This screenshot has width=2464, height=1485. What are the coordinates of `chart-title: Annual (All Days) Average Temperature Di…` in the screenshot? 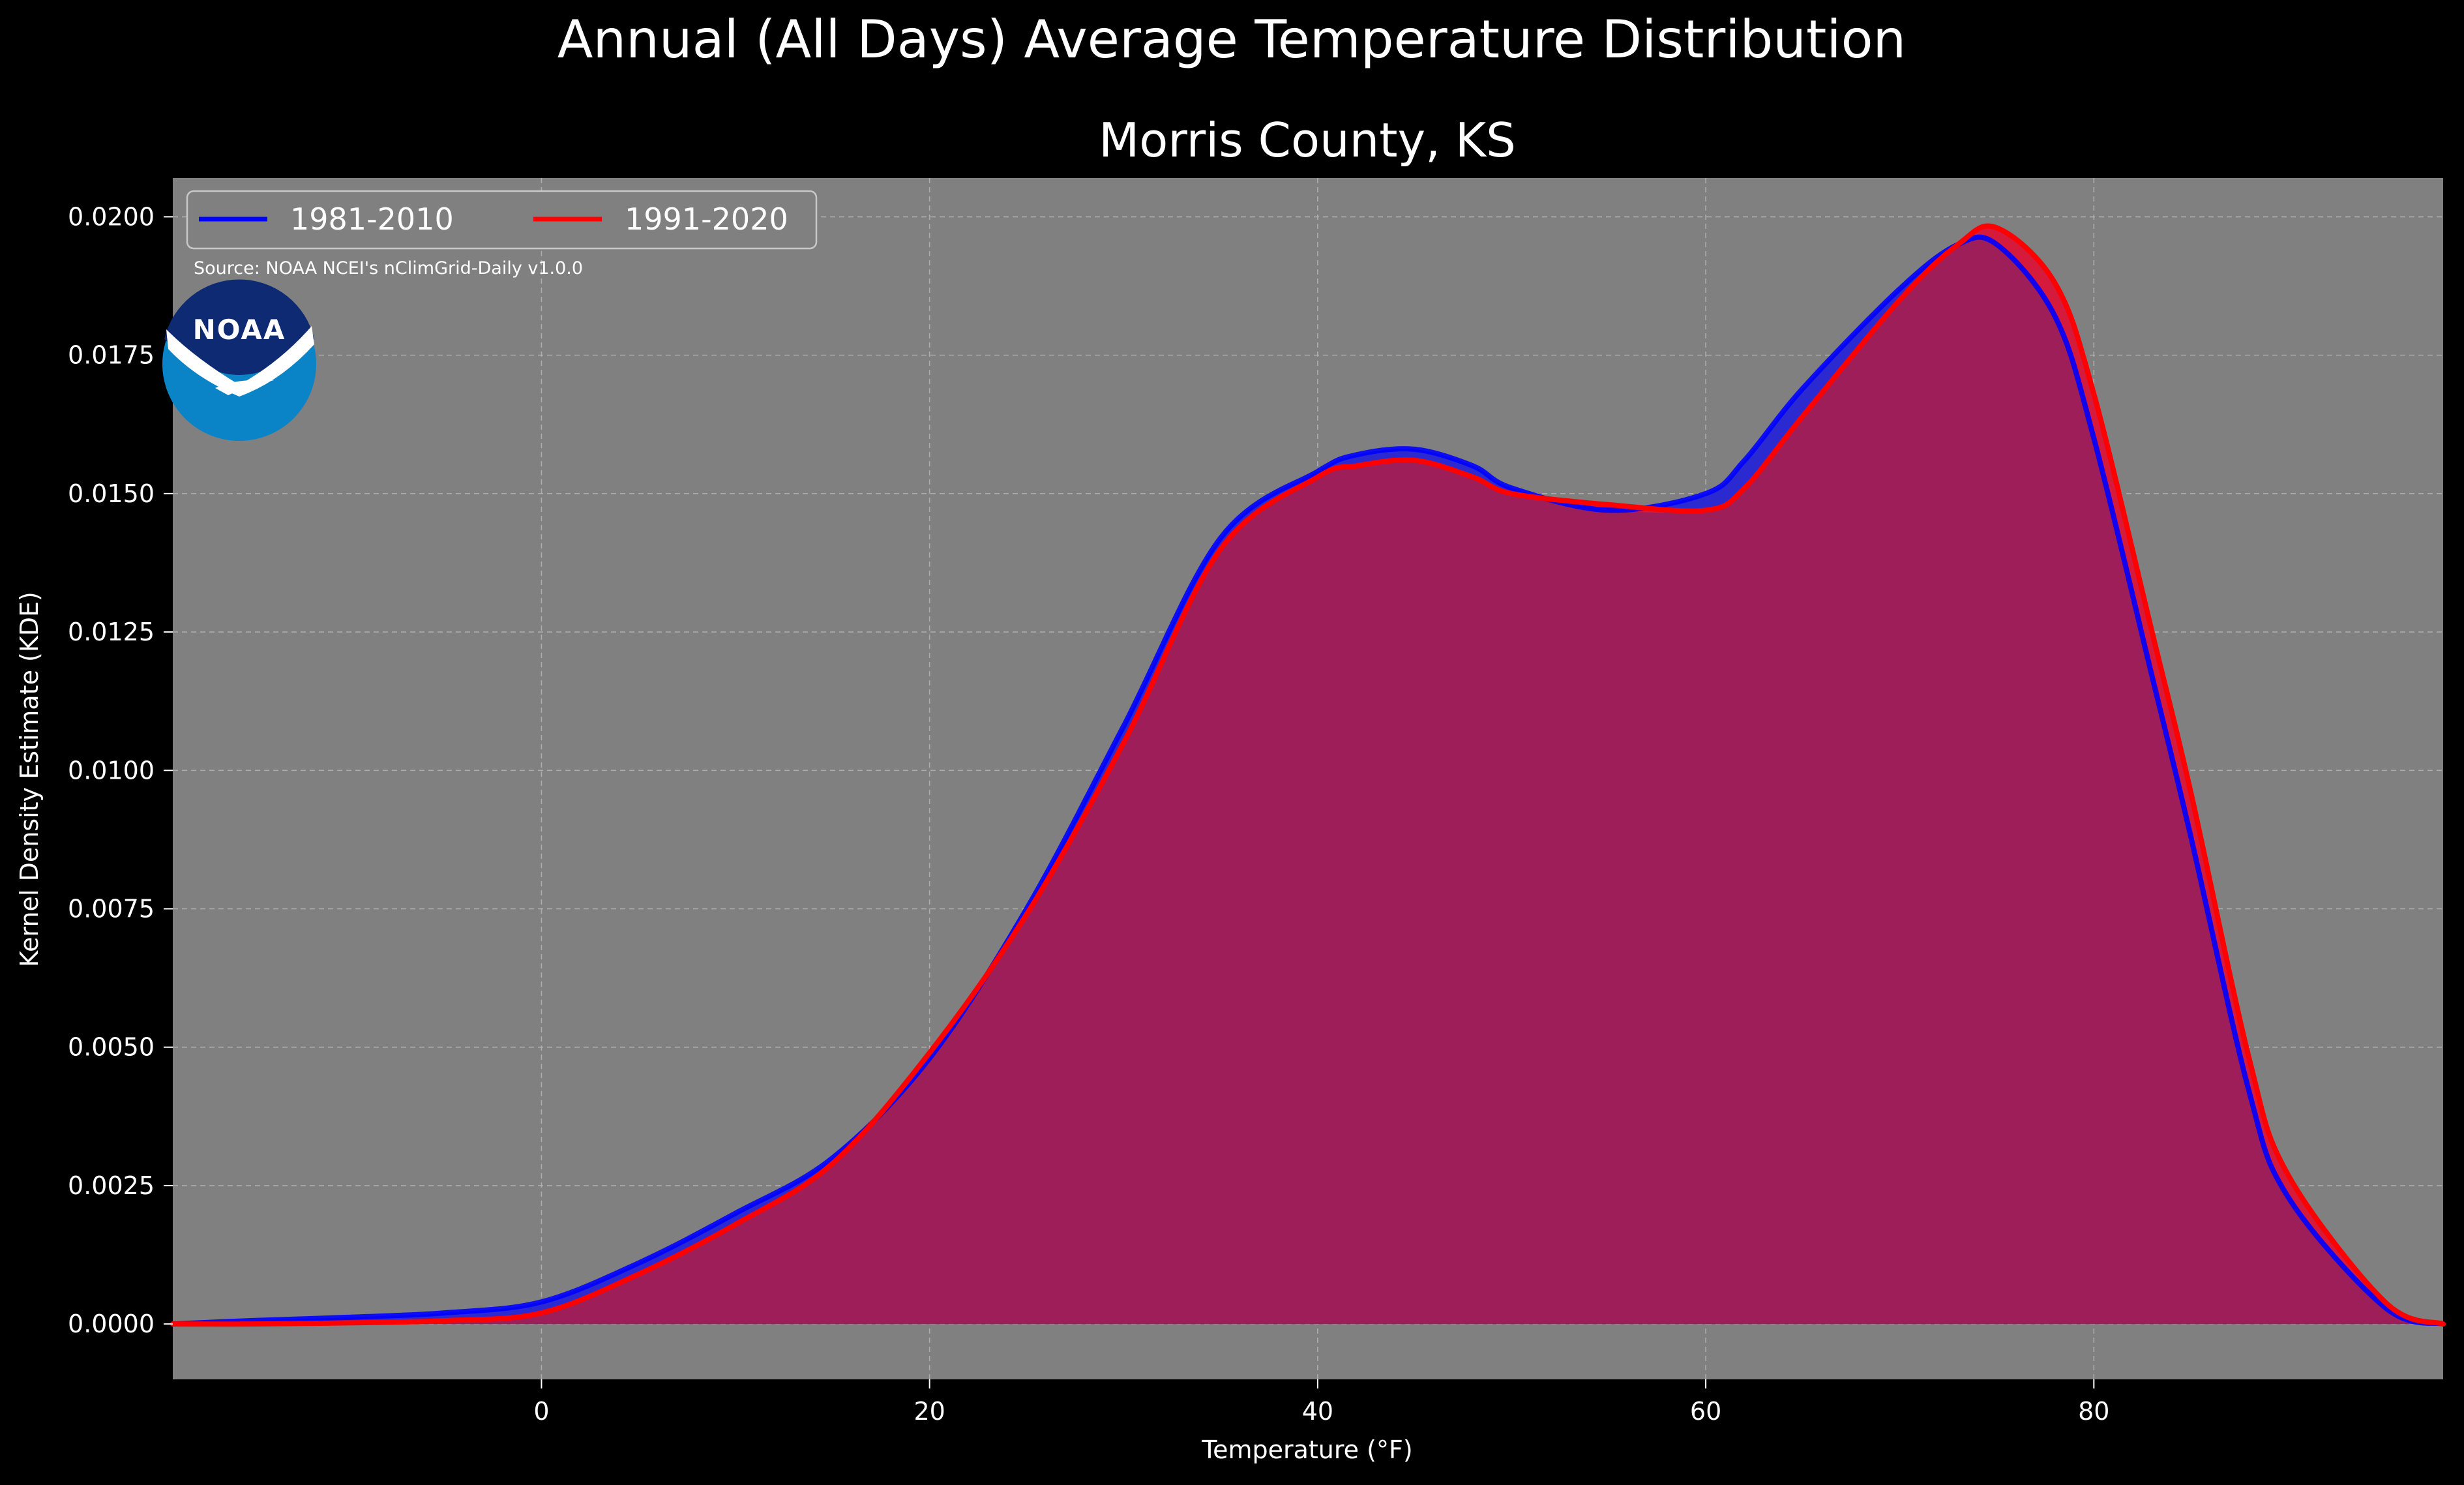 It's located at (1231, 39).